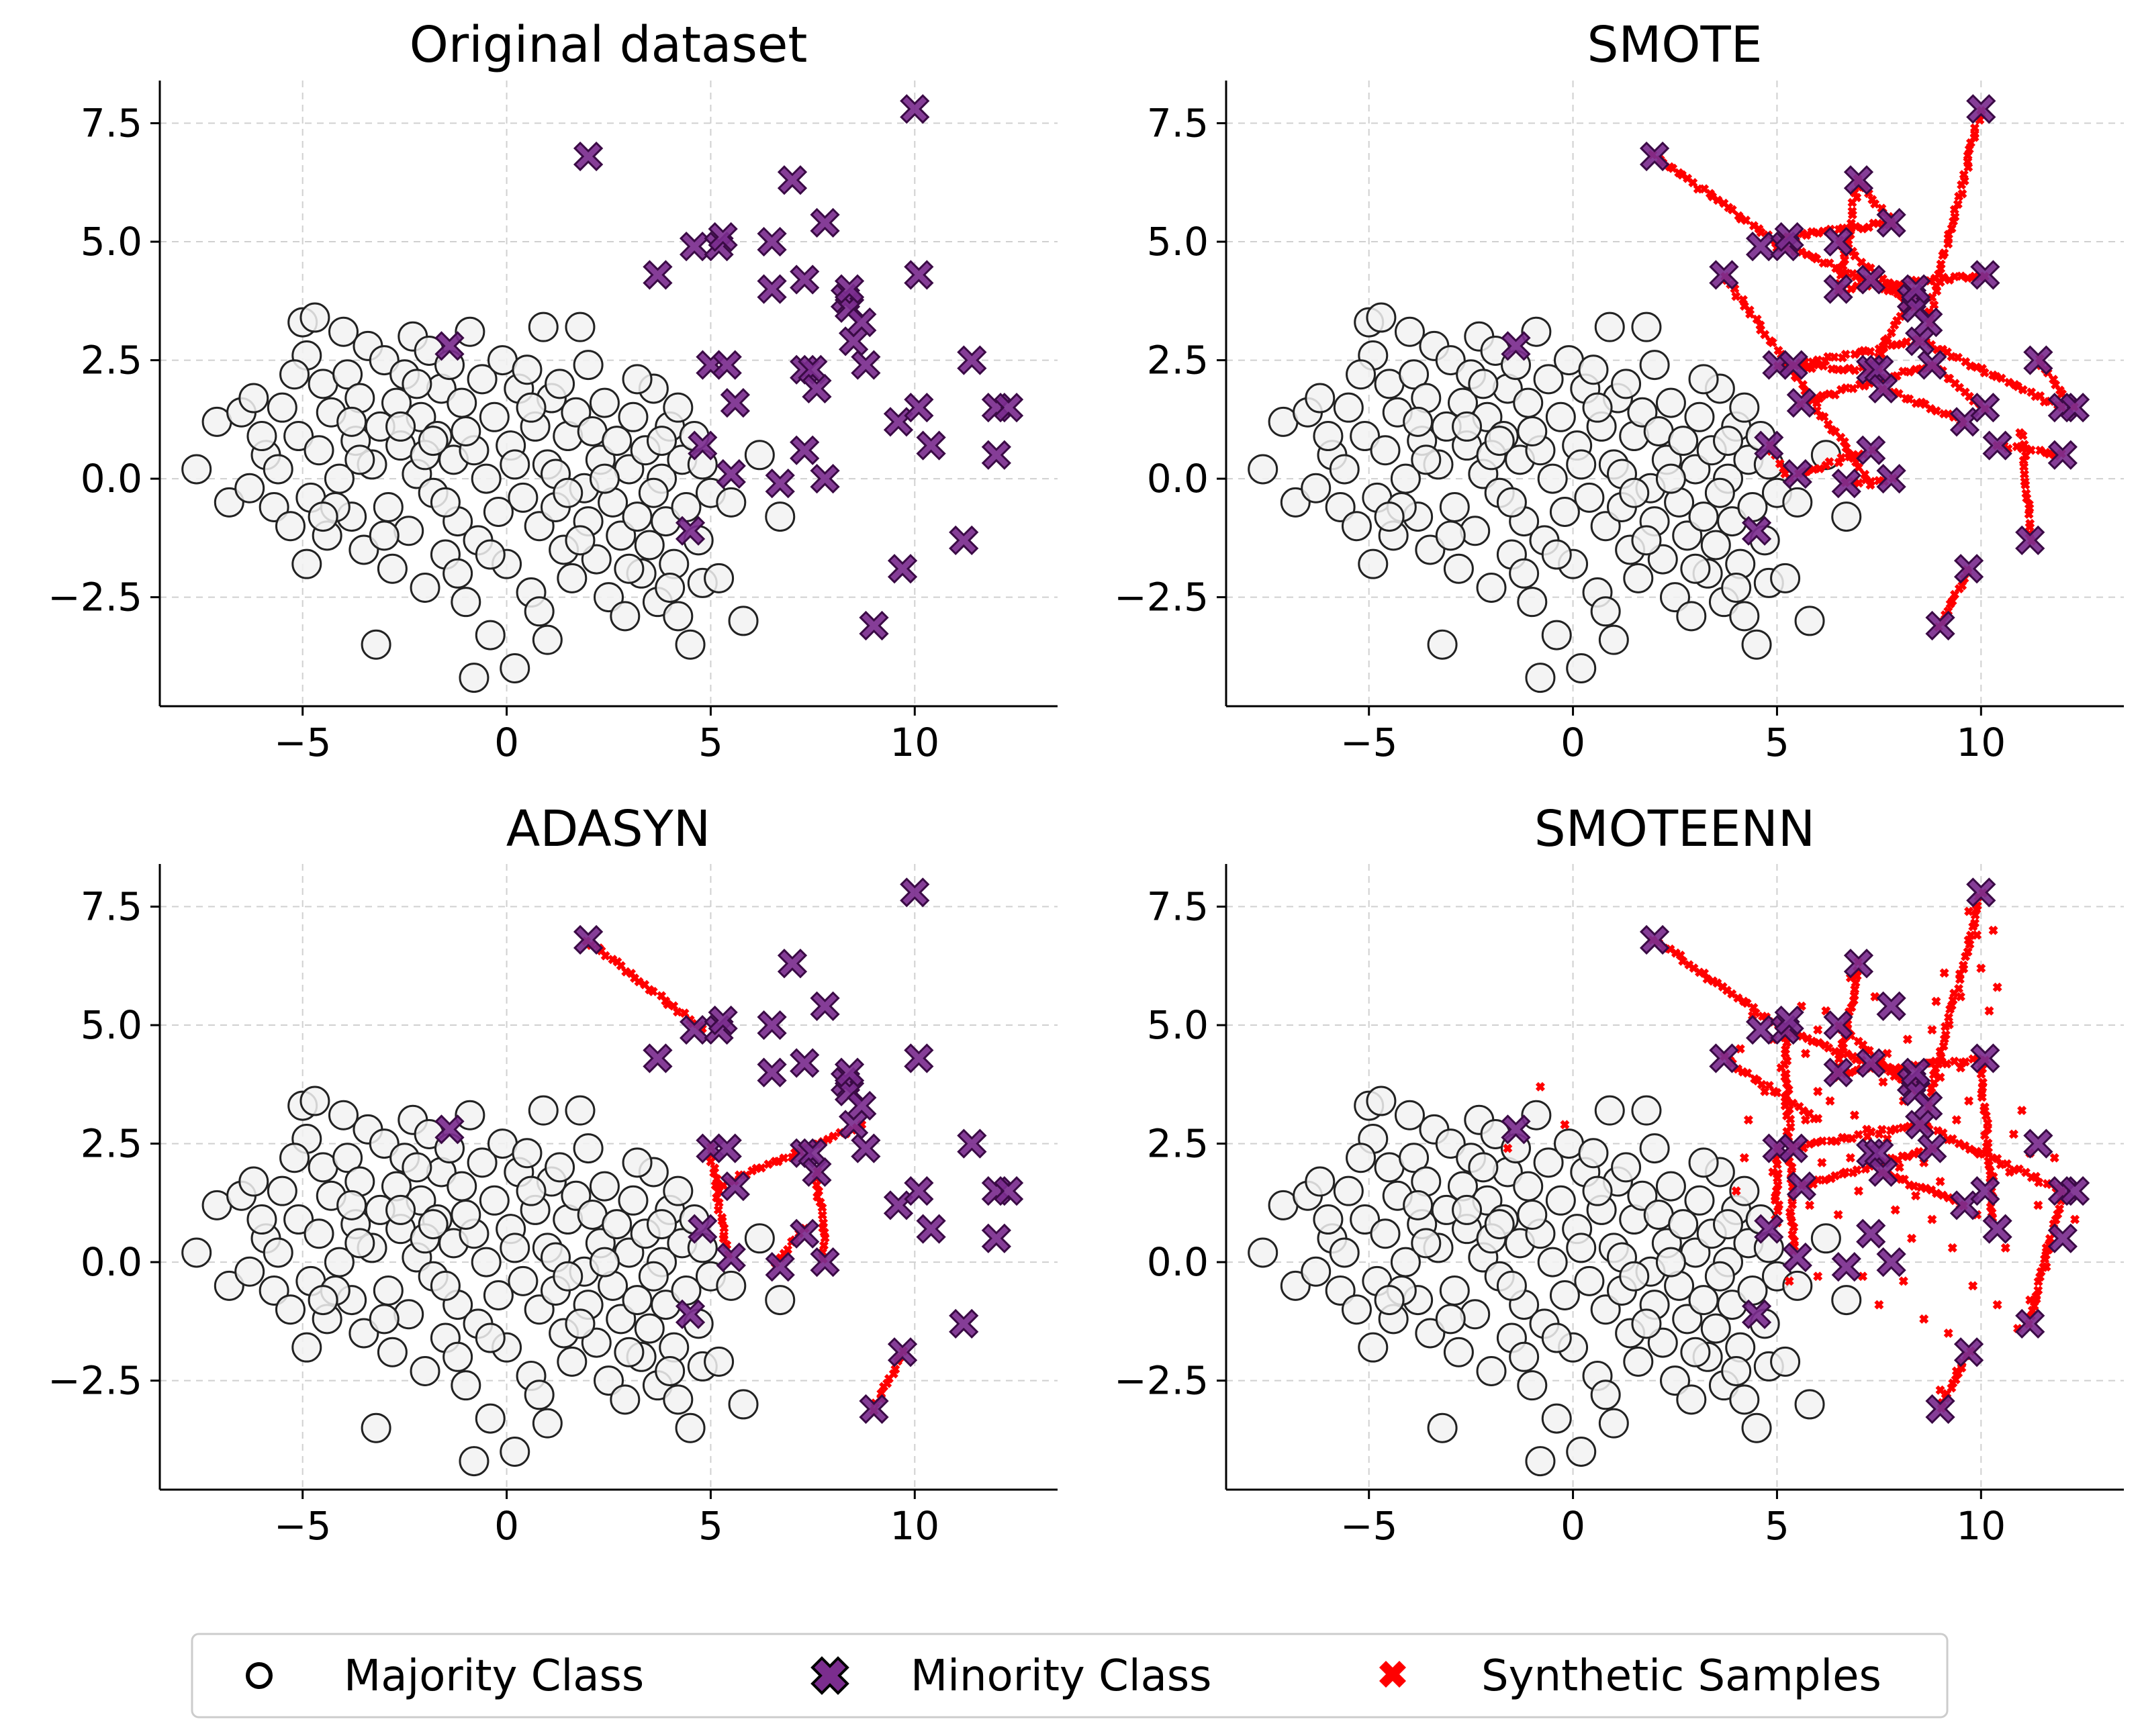 Image resolution: width=2142 pixels, height=1736 pixels. I want to click on legend-majority-marker, so click(260, 1675).